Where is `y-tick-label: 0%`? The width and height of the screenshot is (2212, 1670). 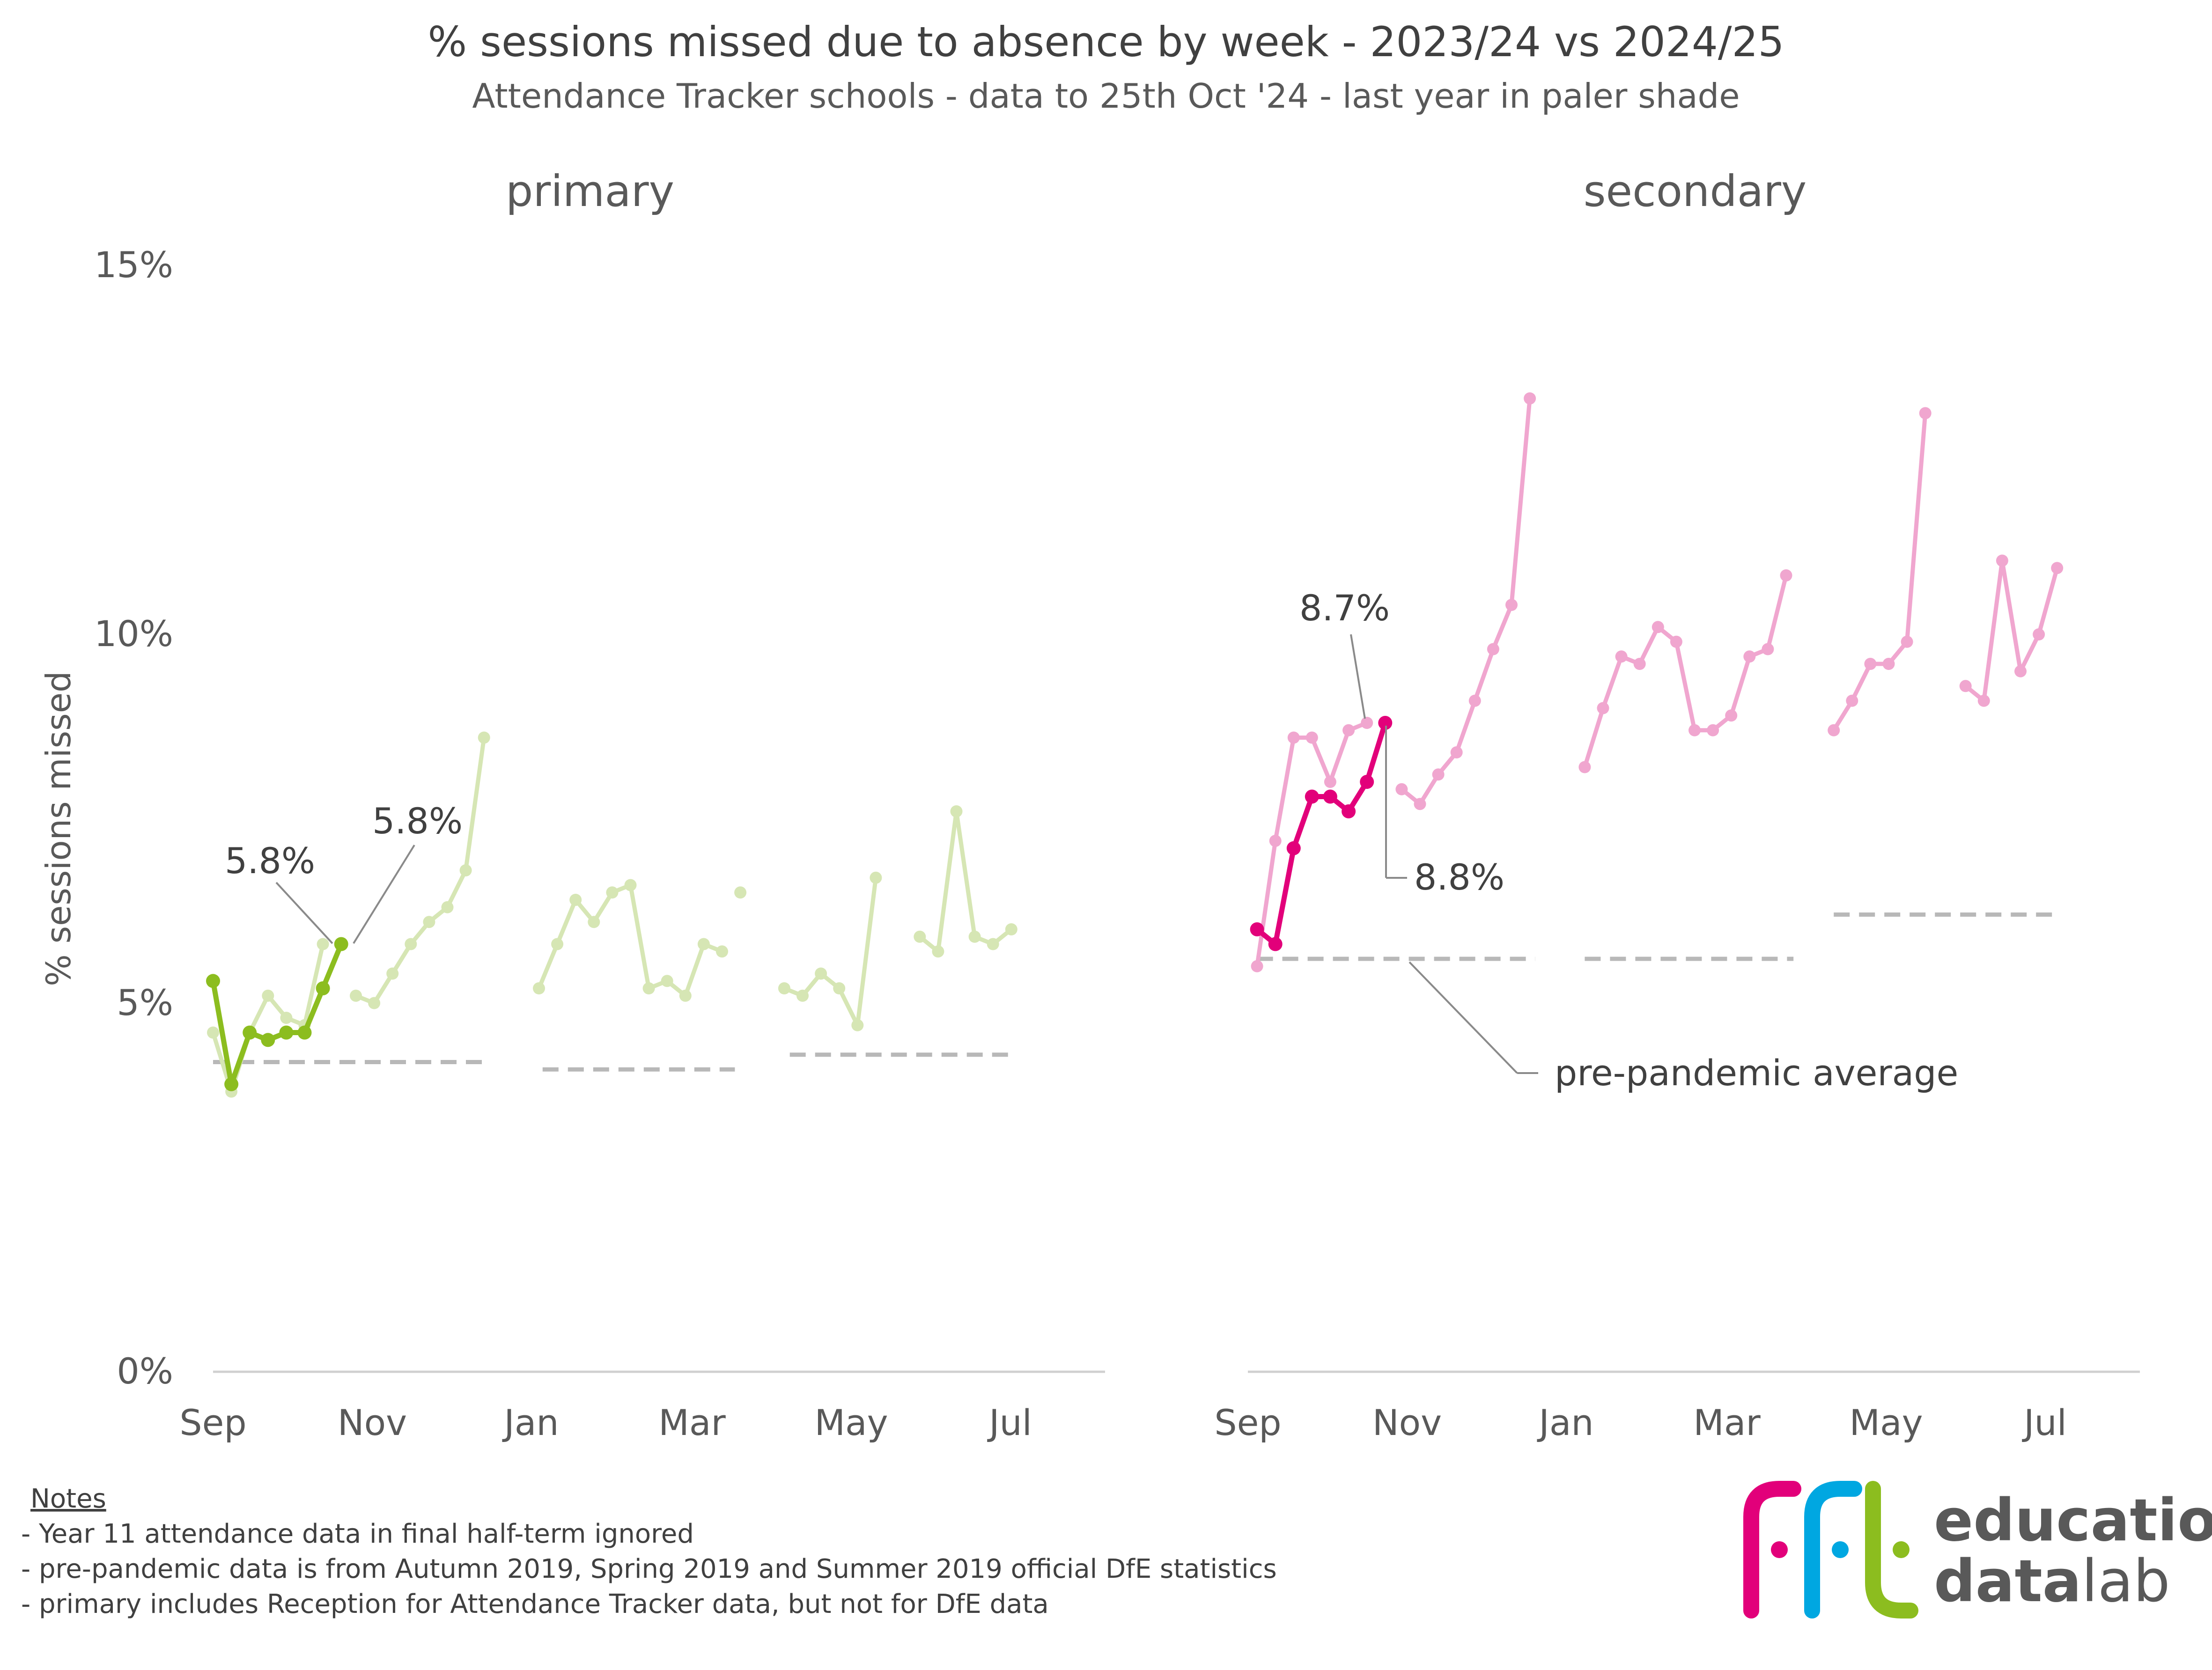
y-tick-label: 0% is located at coordinates (145, 1371).